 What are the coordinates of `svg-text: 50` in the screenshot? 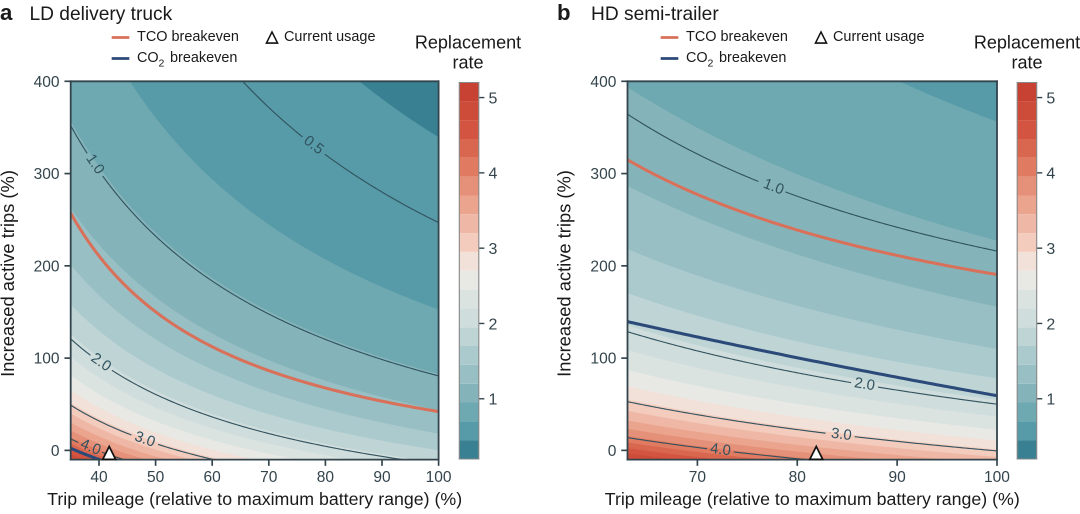 It's located at (156, 477).